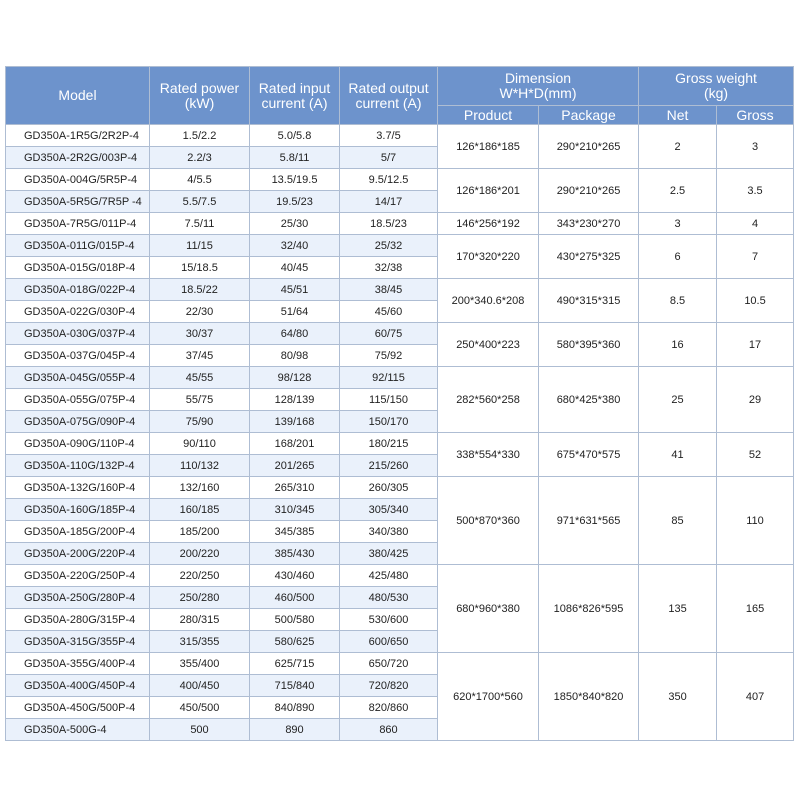 The height and width of the screenshot is (800, 800). What do you see at coordinates (755, 190) in the screenshot?
I see `gross-weight-cell: 3.5` at bounding box center [755, 190].